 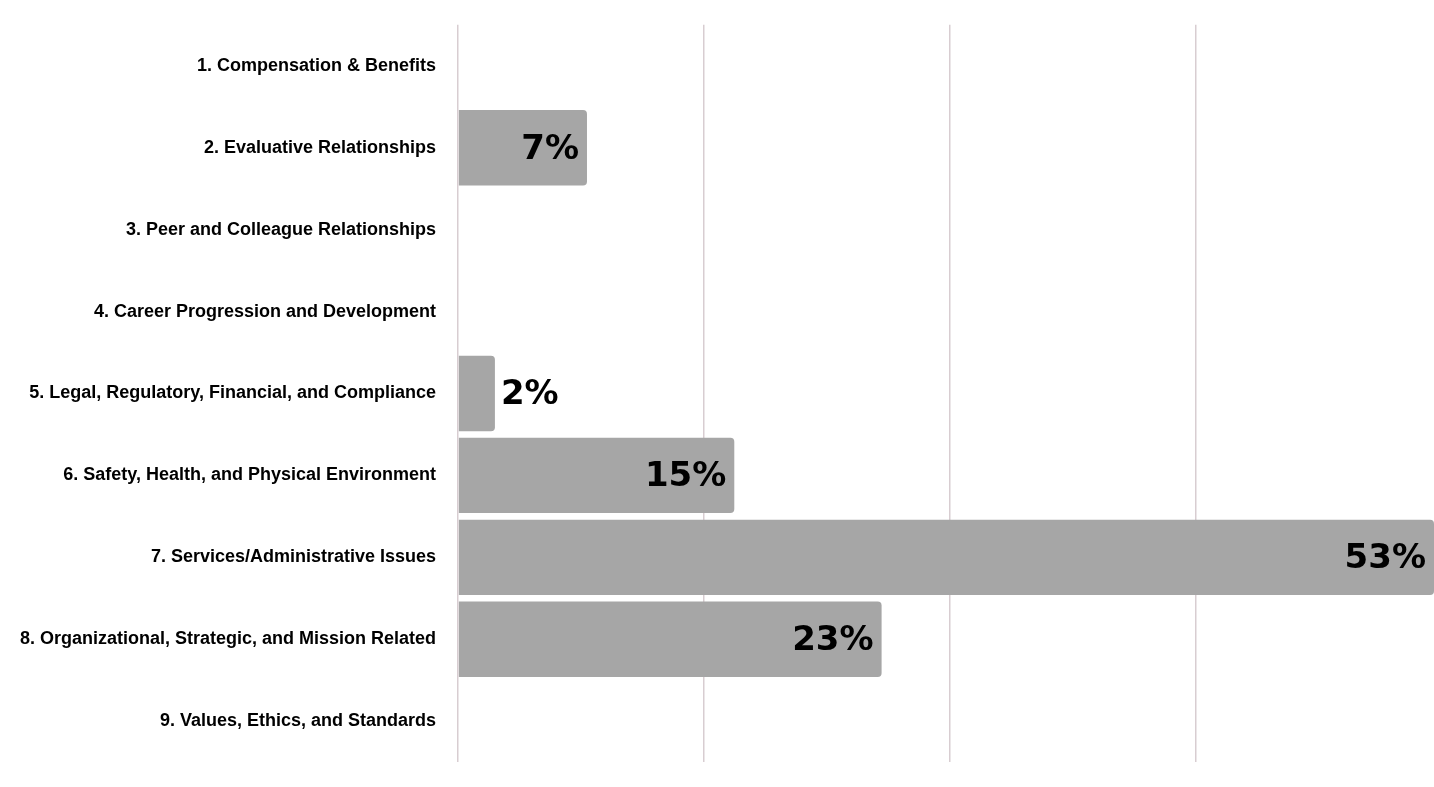 What do you see at coordinates (293, 556) in the screenshot?
I see `y-tick-label: 7. Services/Administrative Issues` at bounding box center [293, 556].